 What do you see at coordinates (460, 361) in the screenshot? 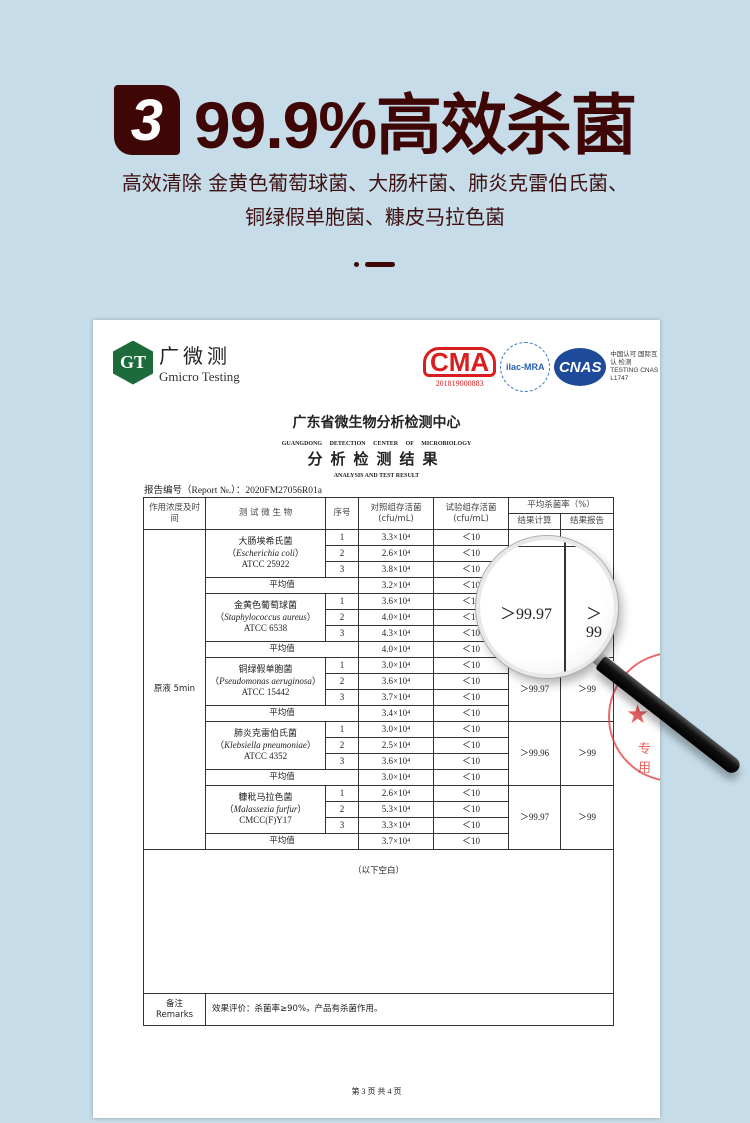
I see `cma-mark: CMA` at bounding box center [460, 361].